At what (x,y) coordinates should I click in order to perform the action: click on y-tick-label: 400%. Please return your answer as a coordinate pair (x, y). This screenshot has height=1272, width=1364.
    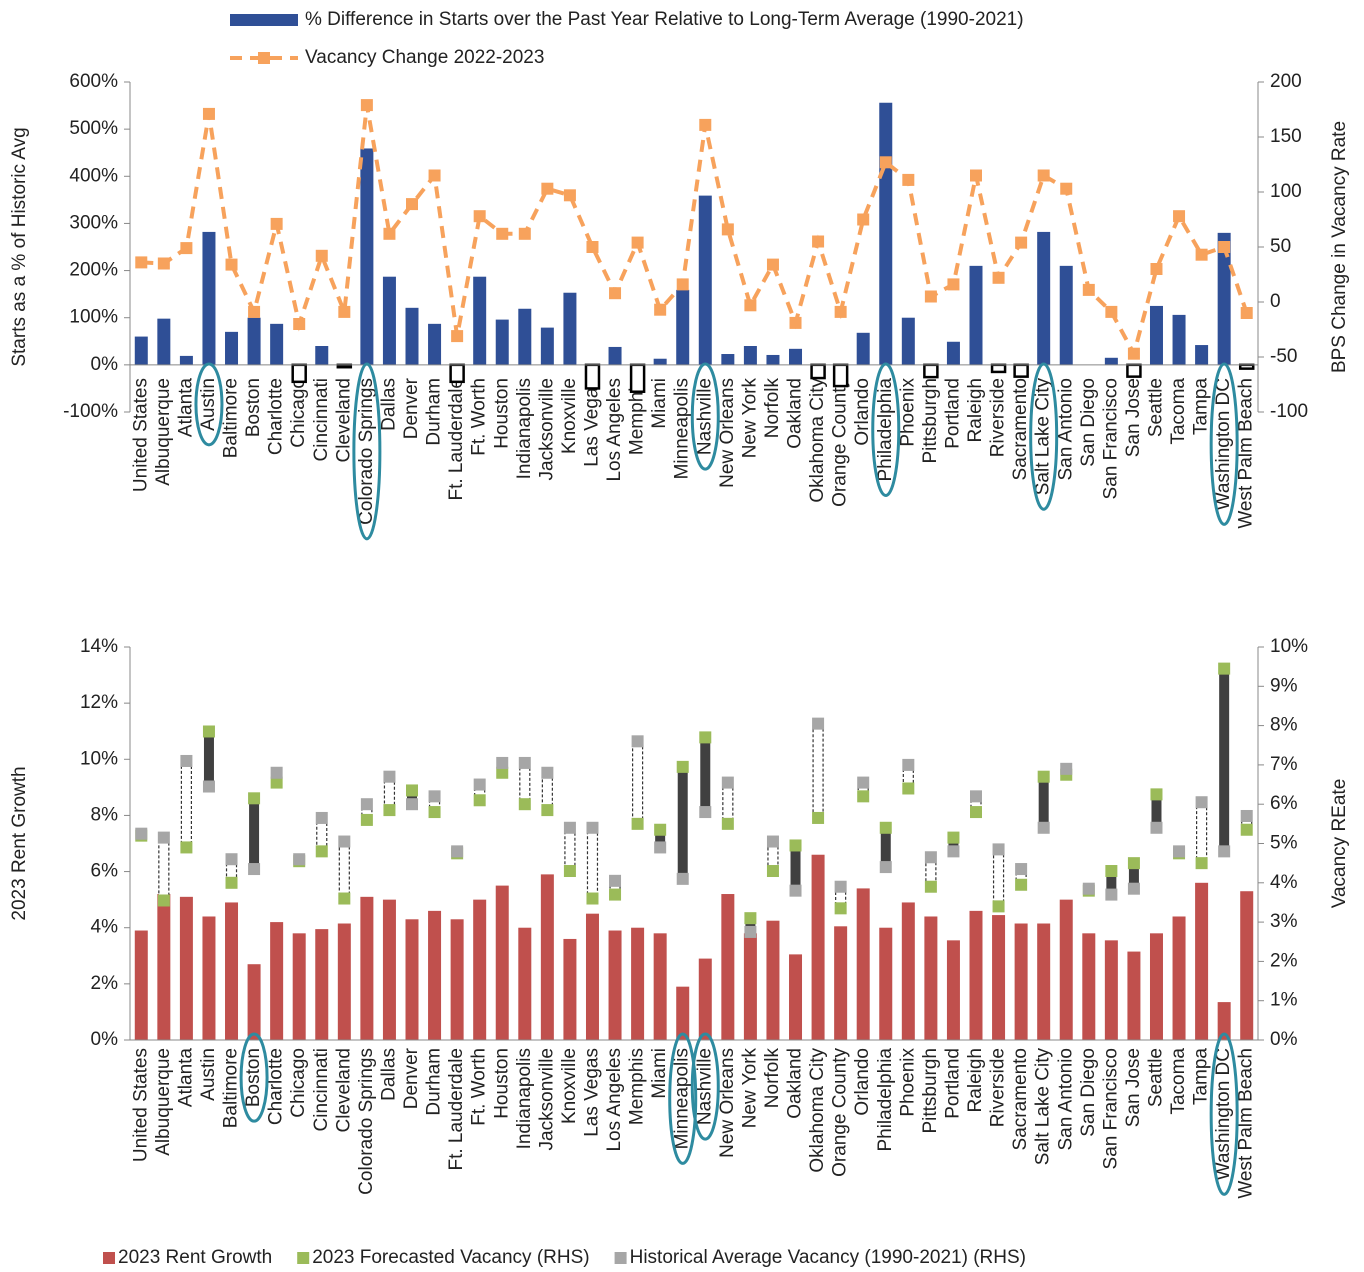
    Looking at the image, I should click on (93, 175).